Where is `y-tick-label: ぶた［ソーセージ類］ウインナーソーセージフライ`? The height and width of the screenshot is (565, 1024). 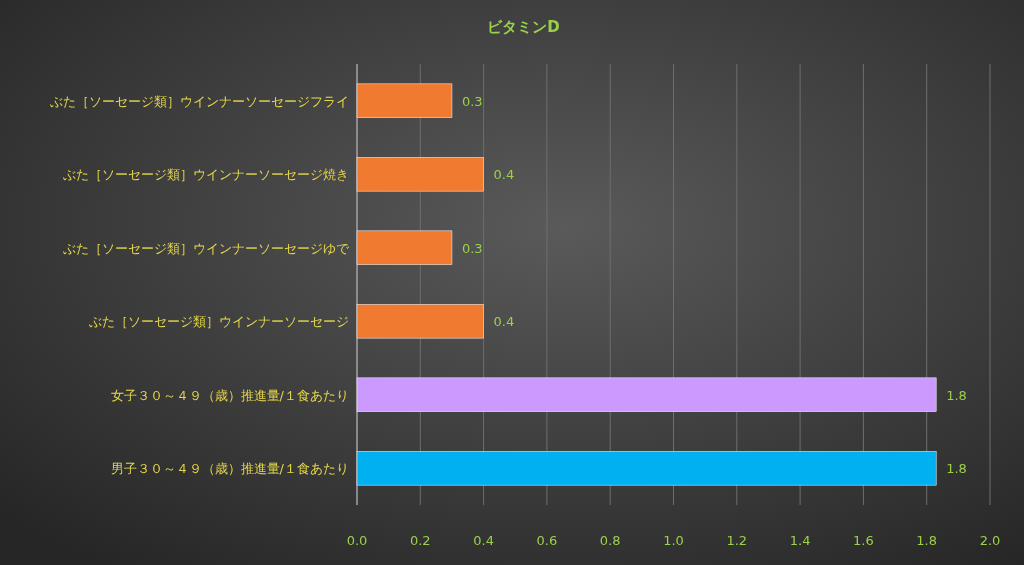 y-tick-label: ぶた［ソーセージ類］ウインナーソーセージフライ is located at coordinates (199, 101).